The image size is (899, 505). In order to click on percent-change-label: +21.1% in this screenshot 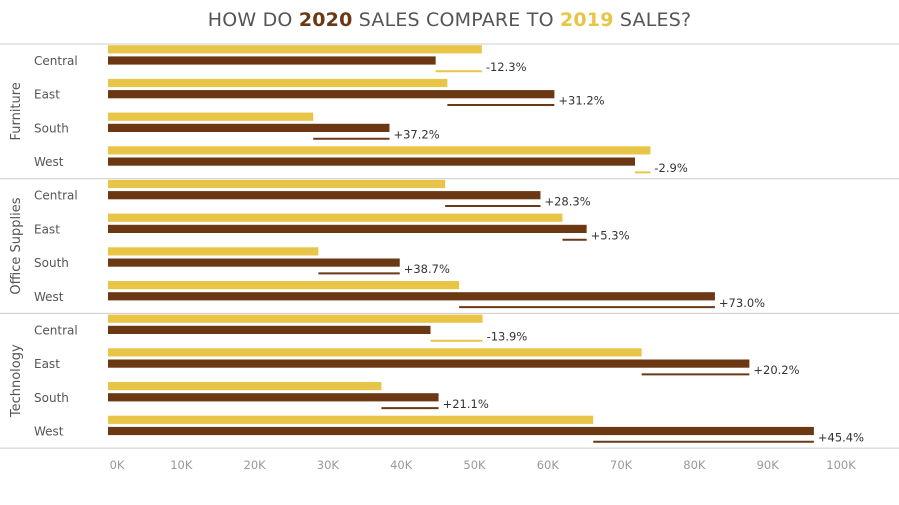, I will do `click(466, 404)`.